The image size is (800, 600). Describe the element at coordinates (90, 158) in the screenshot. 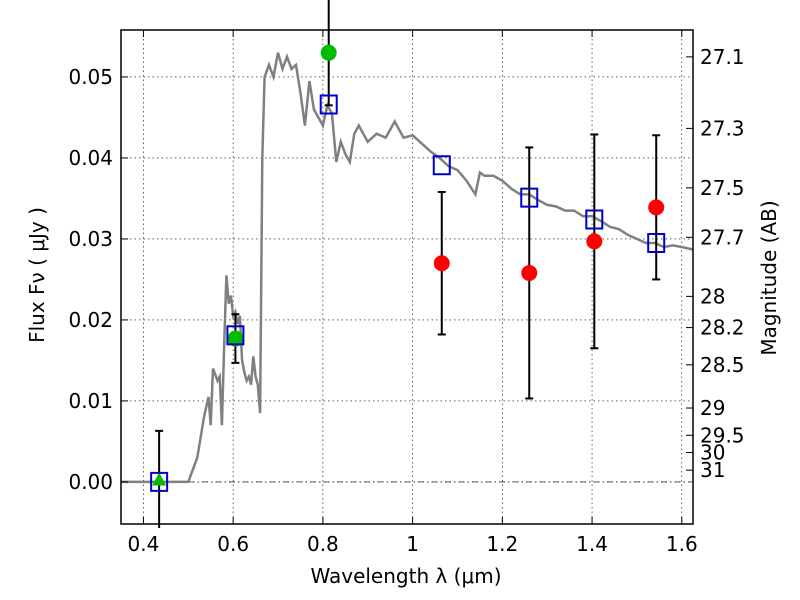

I see `y-tick-label: 0.04` at that location.